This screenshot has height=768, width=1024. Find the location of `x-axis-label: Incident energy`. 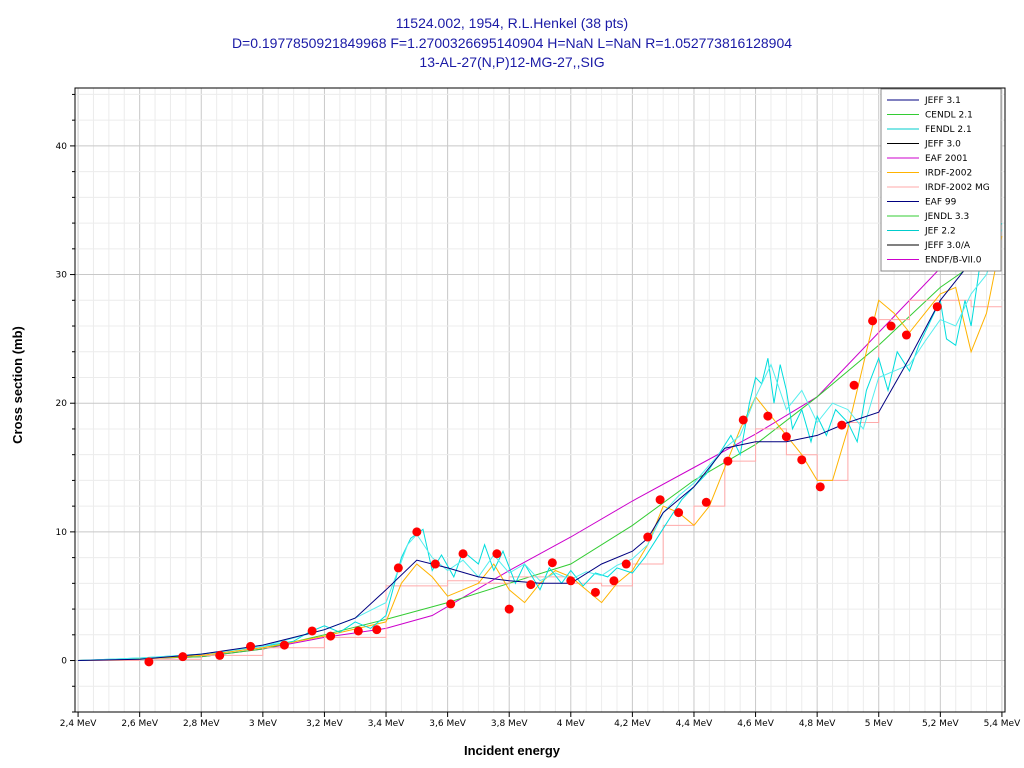

x-axis-label: Incident energy is located at coordinates (512, 750).